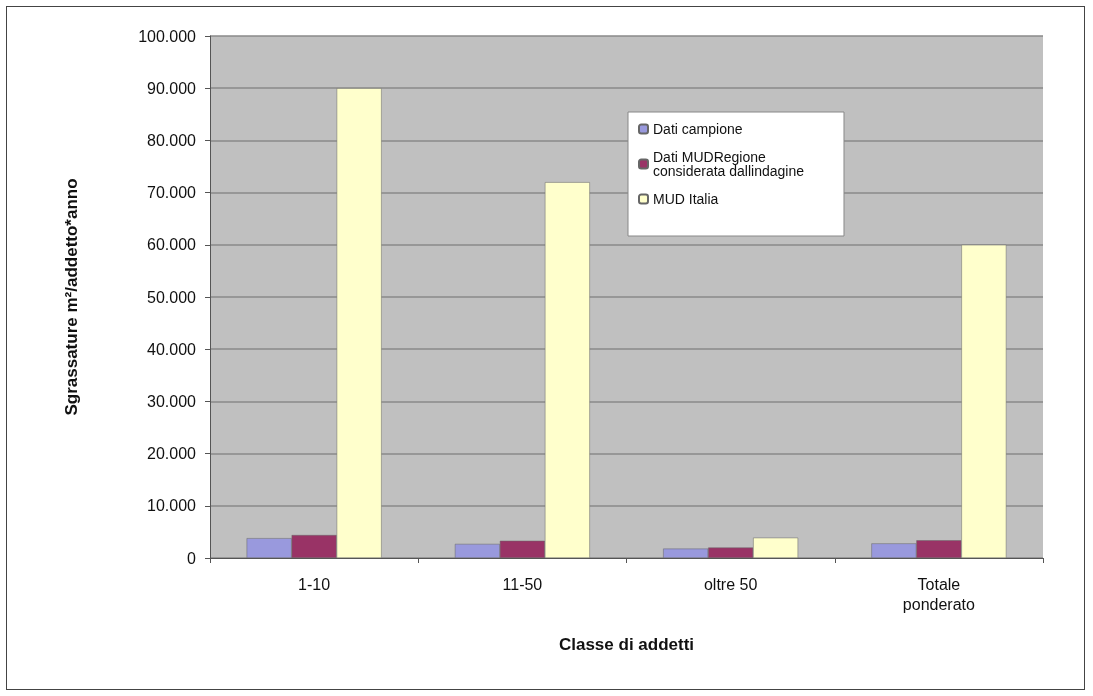 This screenshot has width=1093, height=696. What do you see at coordinates (939, 594) in the screenshot?
I see `x-tick-label: Totale ponderato` at bounding box center [939, 594].